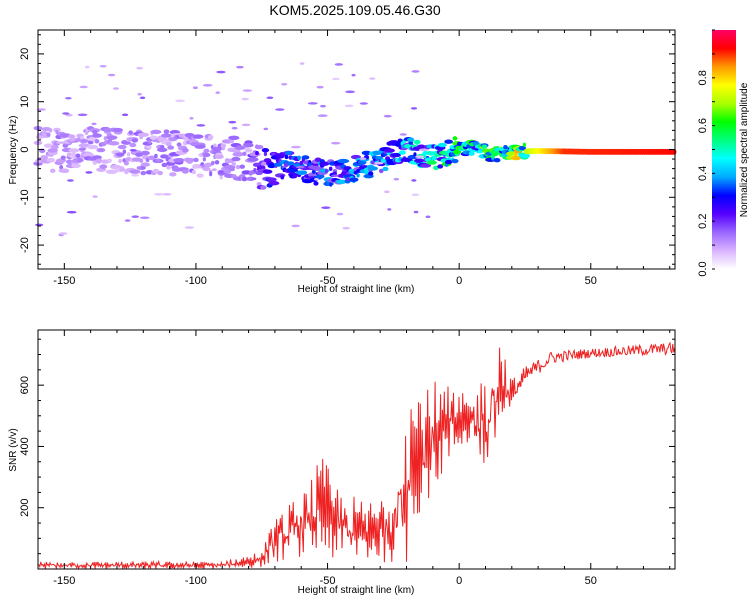 The width and height of the screenshot is (750, 600). What do you see at coordinates (703, 268) in the screenshot?
I see `colorbar-tick-label: 0.0` at bounding box center [703, 268].